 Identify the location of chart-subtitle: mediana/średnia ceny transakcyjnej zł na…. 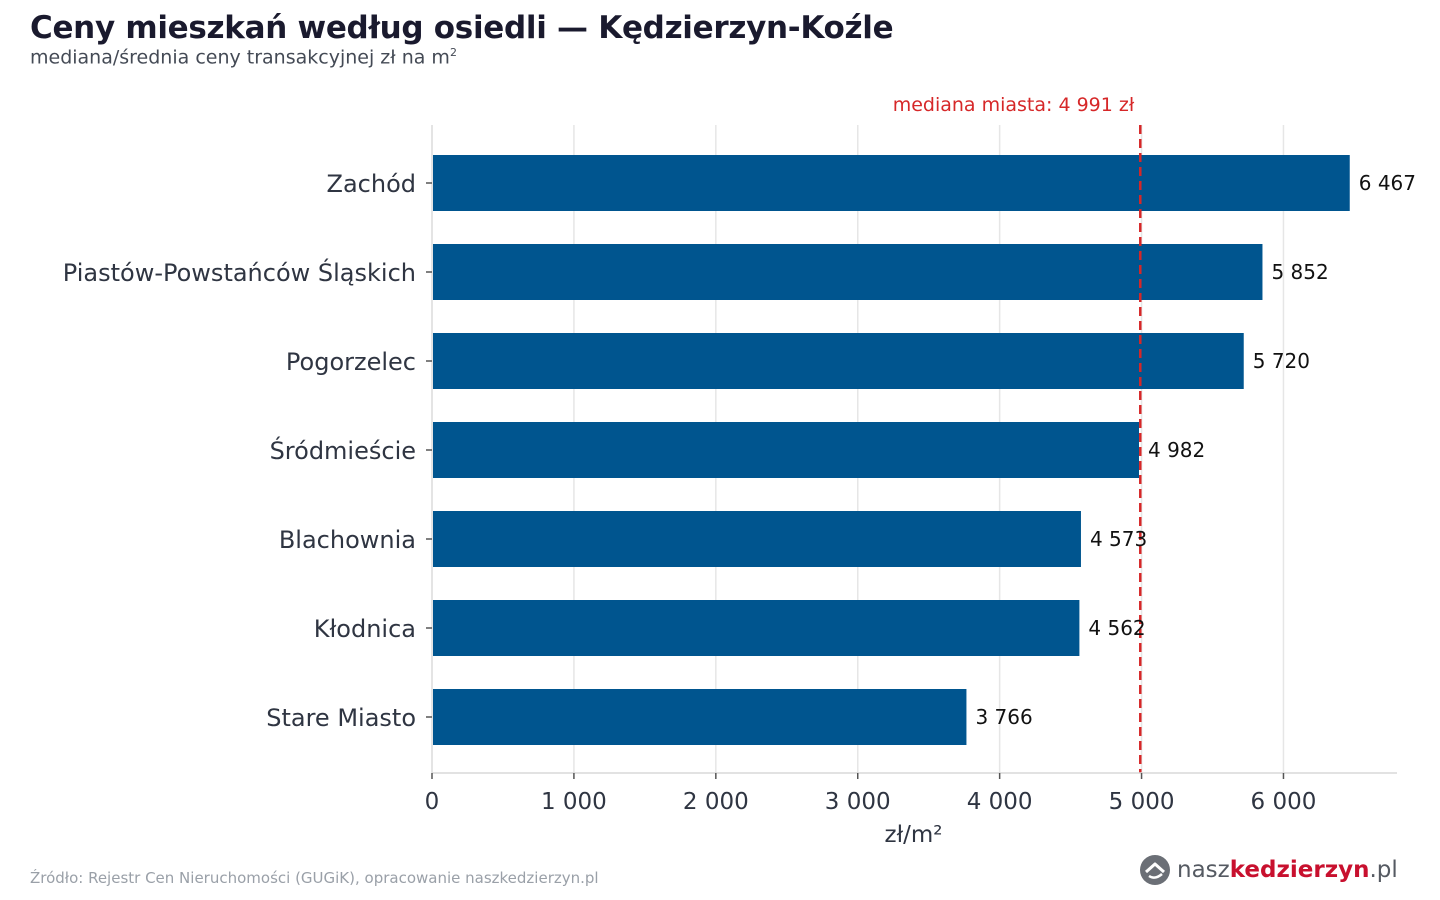
(243, 57).